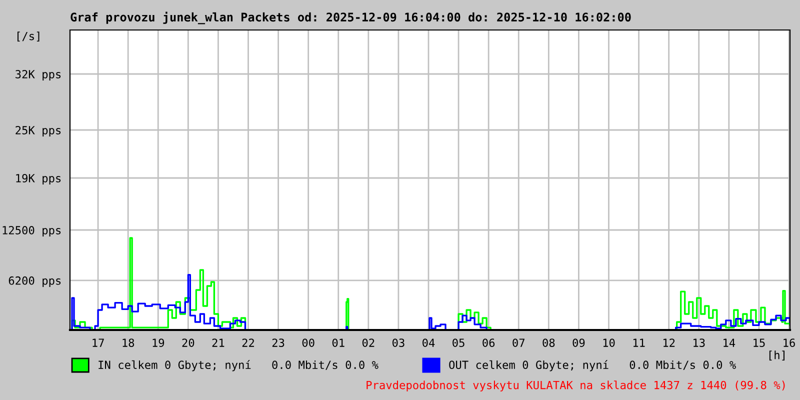  I want to click on legend-label: OUT celkem 0 Gbyte; nyní 0.0 Mbit/s 0.0 %, so click(592, 366).